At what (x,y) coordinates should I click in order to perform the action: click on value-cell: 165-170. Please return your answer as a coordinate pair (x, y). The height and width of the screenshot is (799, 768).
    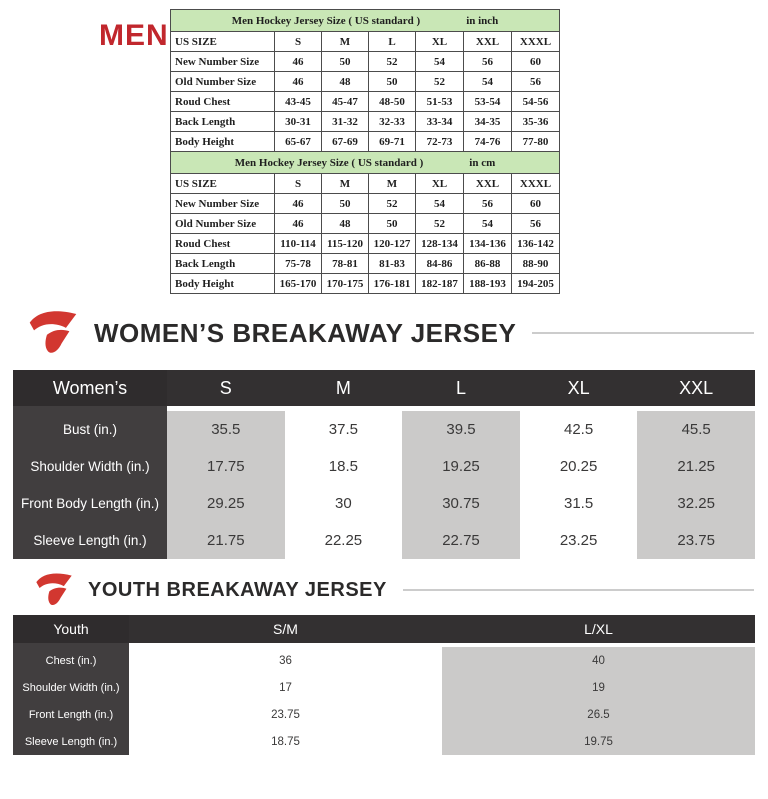
    Looking at the image, I should click on (298, 283).